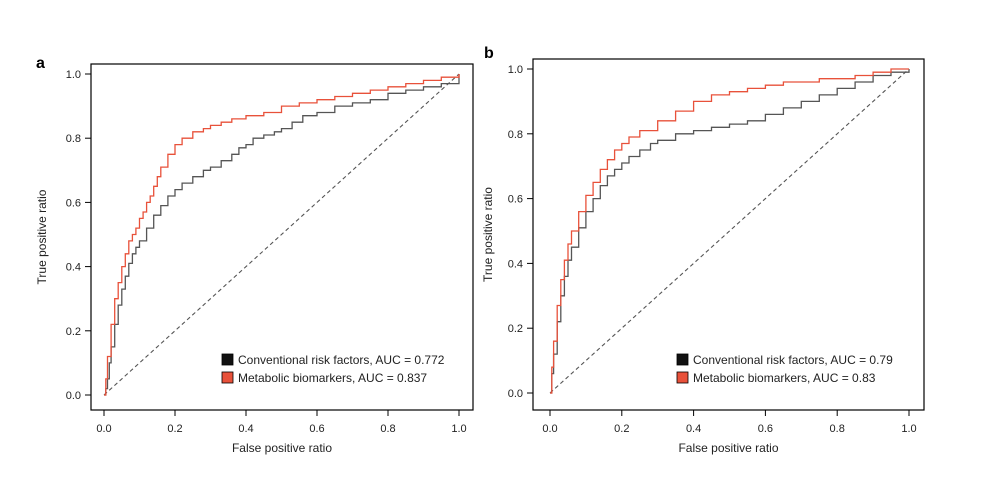  I want to click on legend-label: Metabolic biomarkers, AUC = 0.837, so click(332, 378).